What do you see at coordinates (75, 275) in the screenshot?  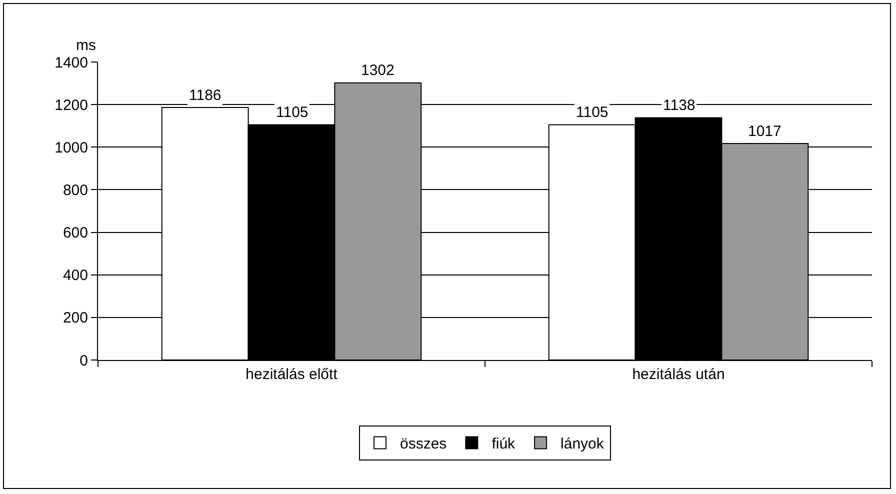 I see `y-tick-label: 400` at bounding box center [75, 275].